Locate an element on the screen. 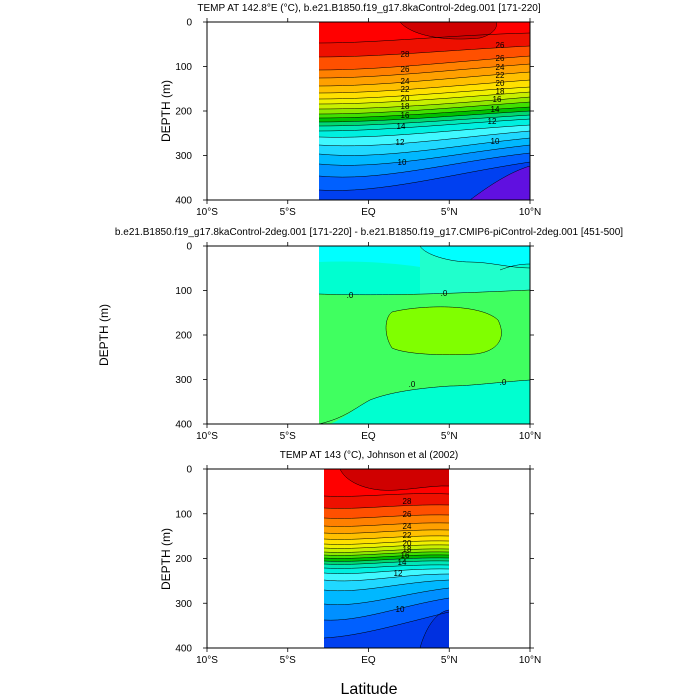 Image resolution: width=700 pixels, height=700 pixels. panel1-contour-lines is located at coordinates (424, 111).